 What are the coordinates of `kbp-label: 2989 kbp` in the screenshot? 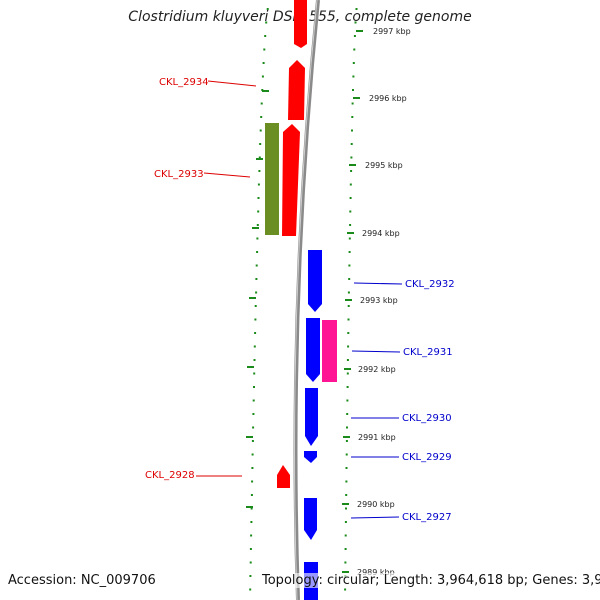 It's located at (376, 572).